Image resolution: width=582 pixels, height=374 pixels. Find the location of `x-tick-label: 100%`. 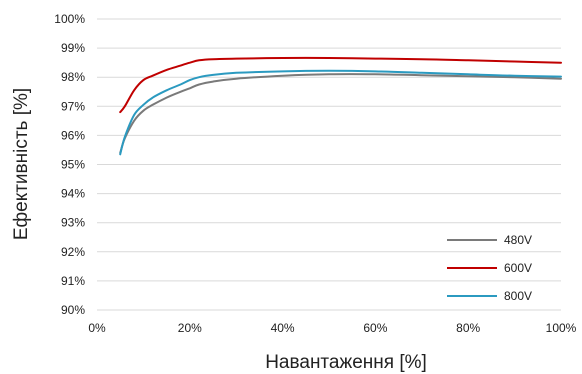

x-tick-label: 100% is located at coordinates (561, 328).